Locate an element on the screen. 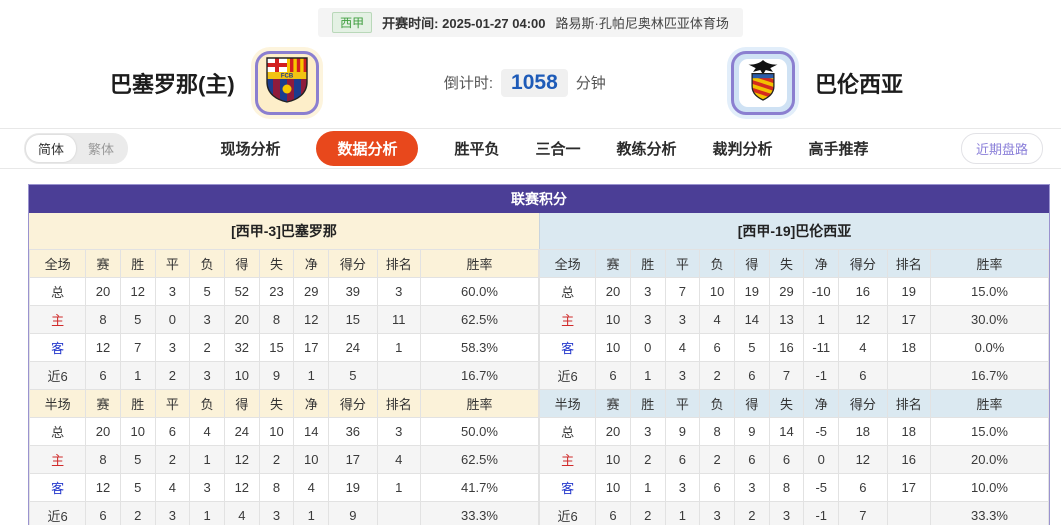 Image resolution: width=1061 pixels, height=525 pixels. tab-5: 裁判分析 is located at coordinates (742, 149).